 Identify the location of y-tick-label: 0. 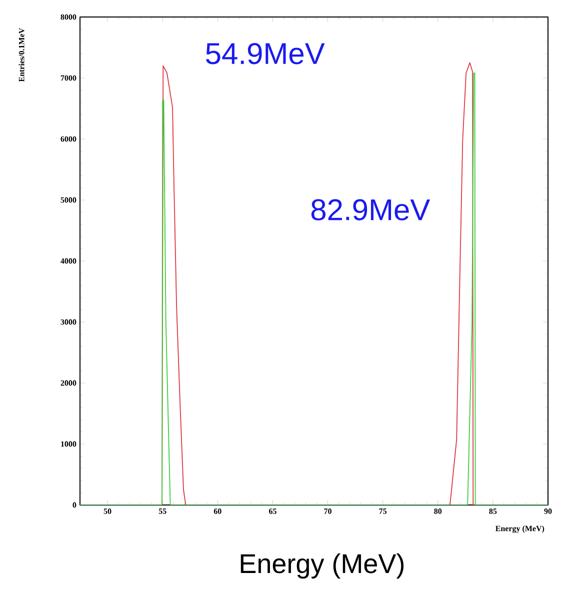
(74, 505).